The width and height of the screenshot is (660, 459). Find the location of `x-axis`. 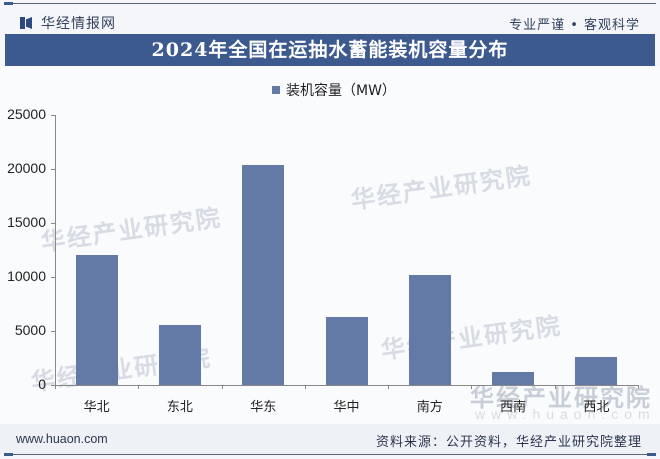

x-axis is located at coordinates (346, 385).